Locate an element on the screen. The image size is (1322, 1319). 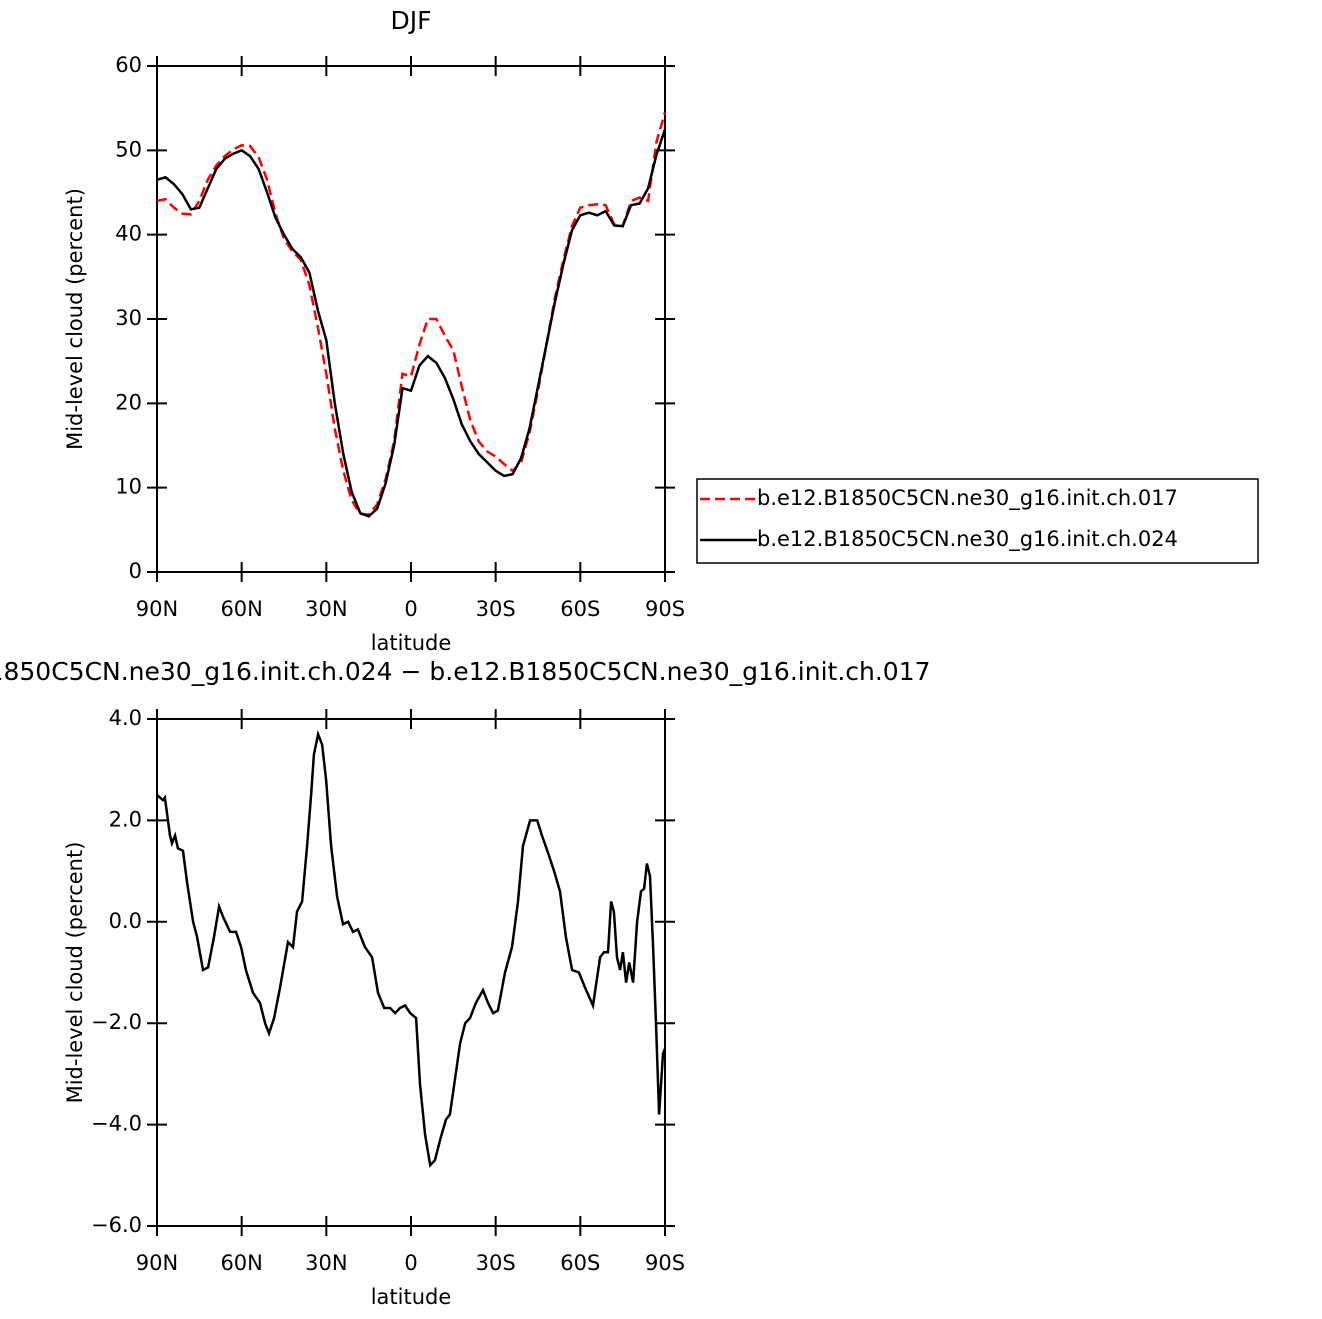
y-tick-label: 10 is located at coordinates (128, 487).